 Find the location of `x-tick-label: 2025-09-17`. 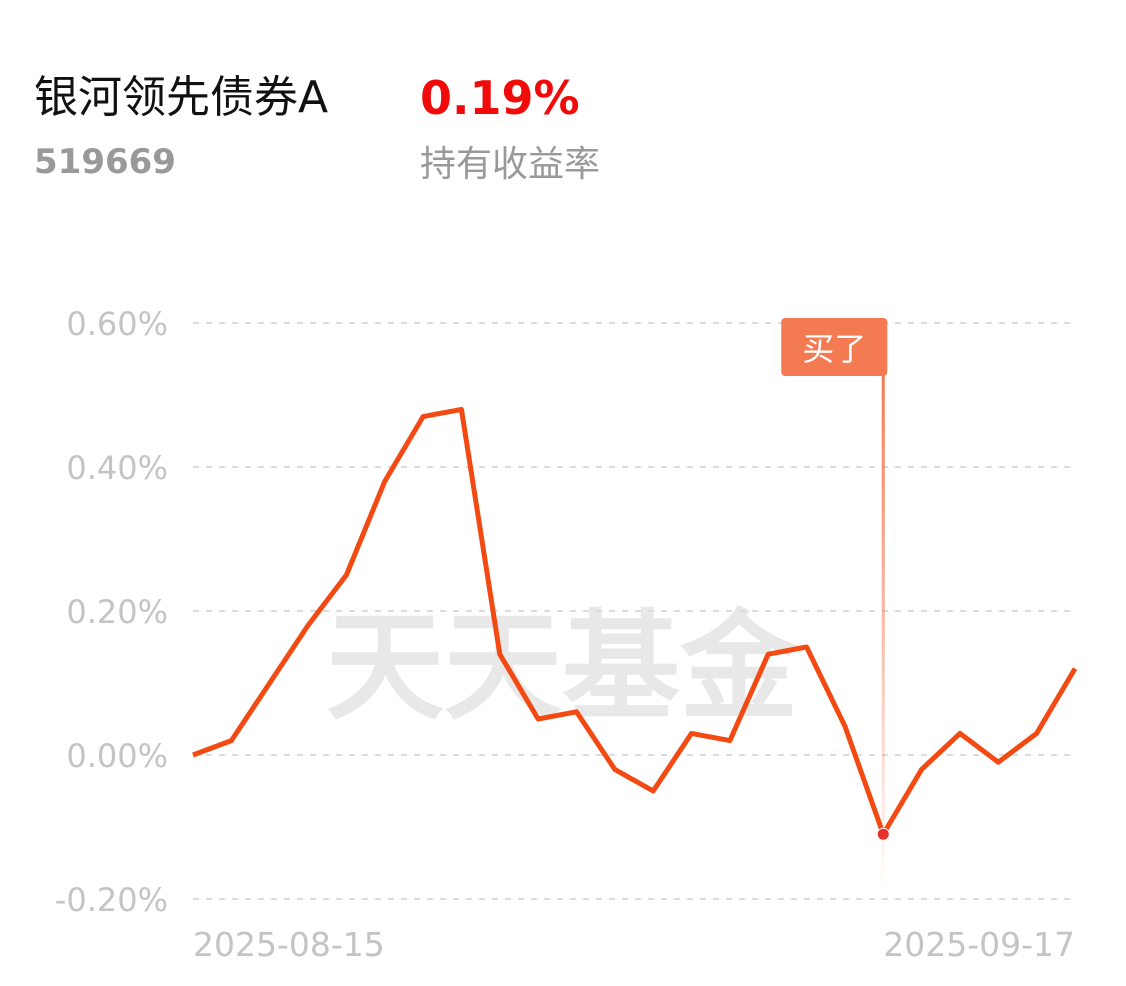

x-tick-label: 2025-09-17 is located at coordinates (979, 944).